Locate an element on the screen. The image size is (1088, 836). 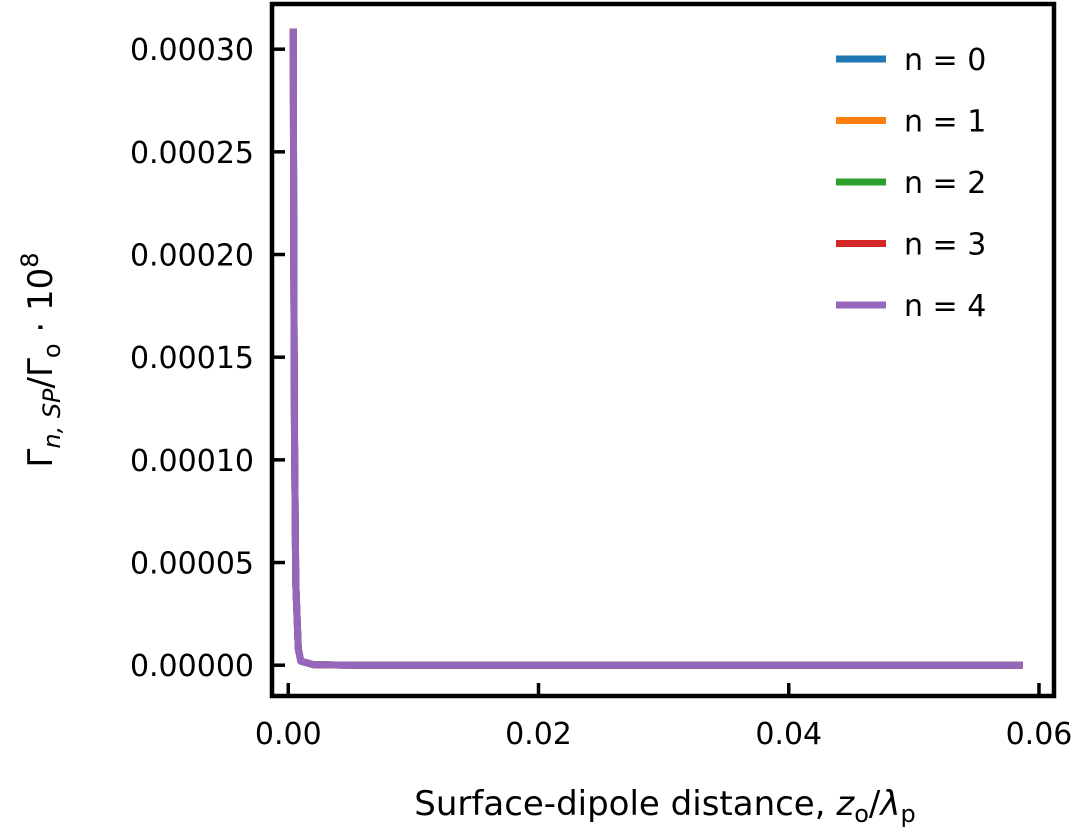
y-tick-label: 0.00005 is located at coordinates (192, 564).